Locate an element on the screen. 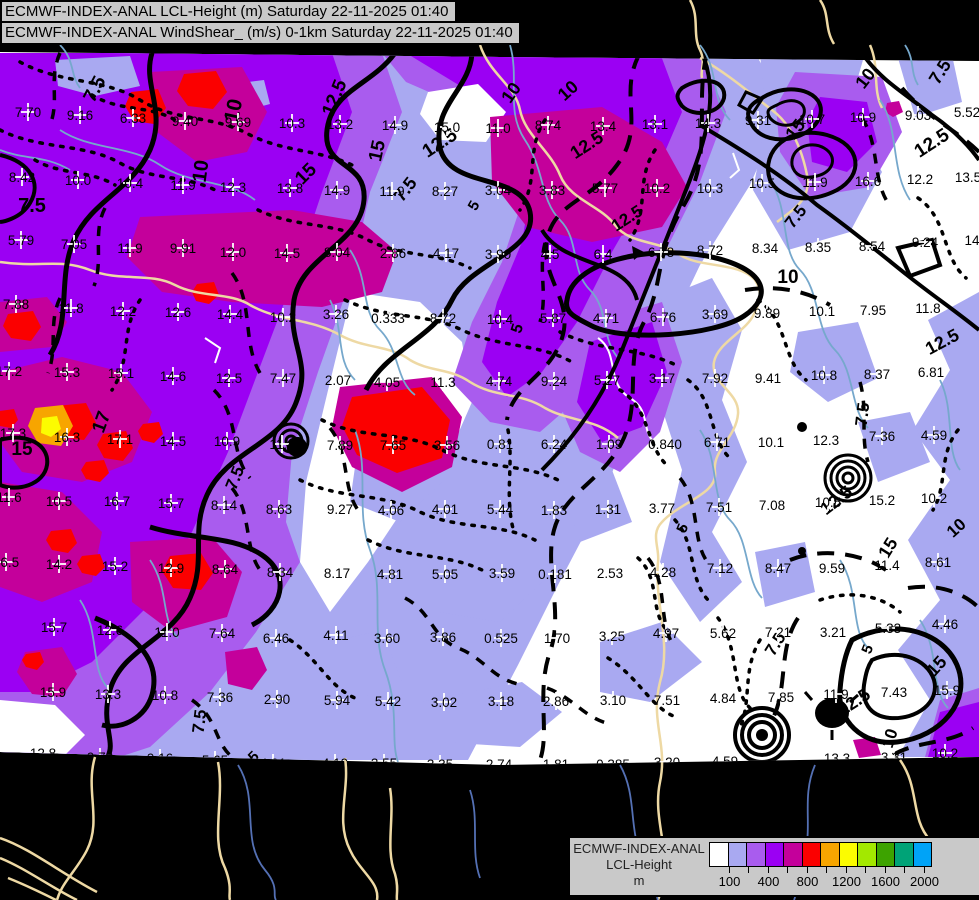 This screenshot has height=900, width=979. svg-text: 3.59 is located at coordinates (502, 573).